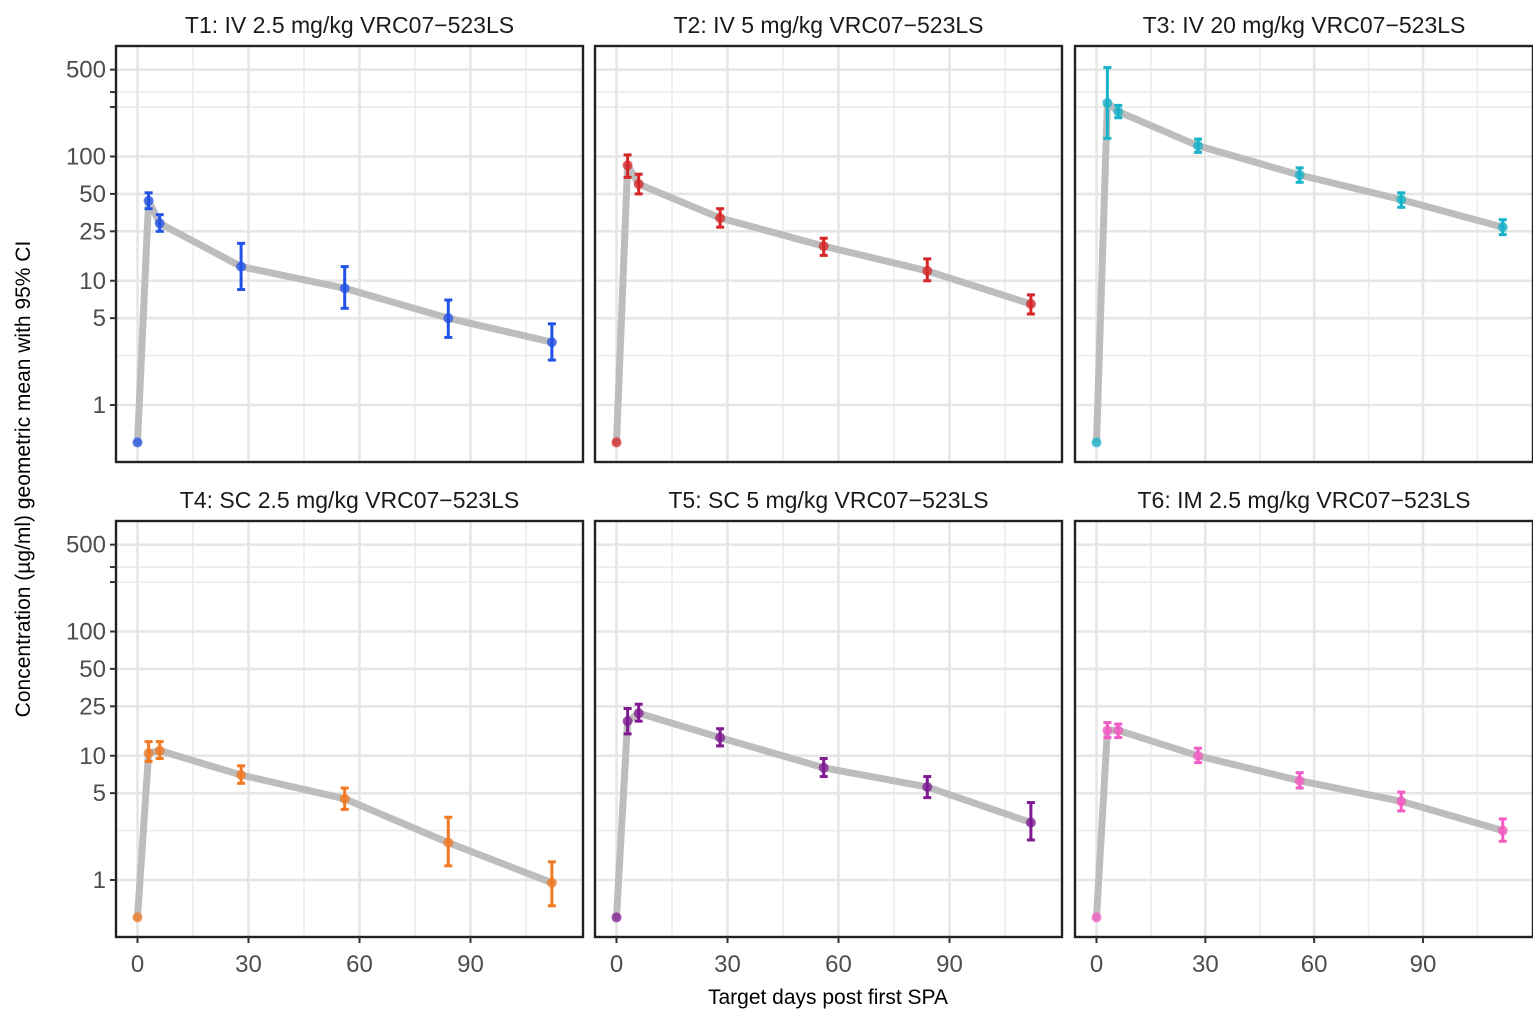 The height and width of the screenshot is (1009, 1533). What do you see at coordinates (828, 25) in the screenshot?
I see `panel-title: T2: IV 5 mg/kg VRC07−523LS` at bounding box center [828, 25].